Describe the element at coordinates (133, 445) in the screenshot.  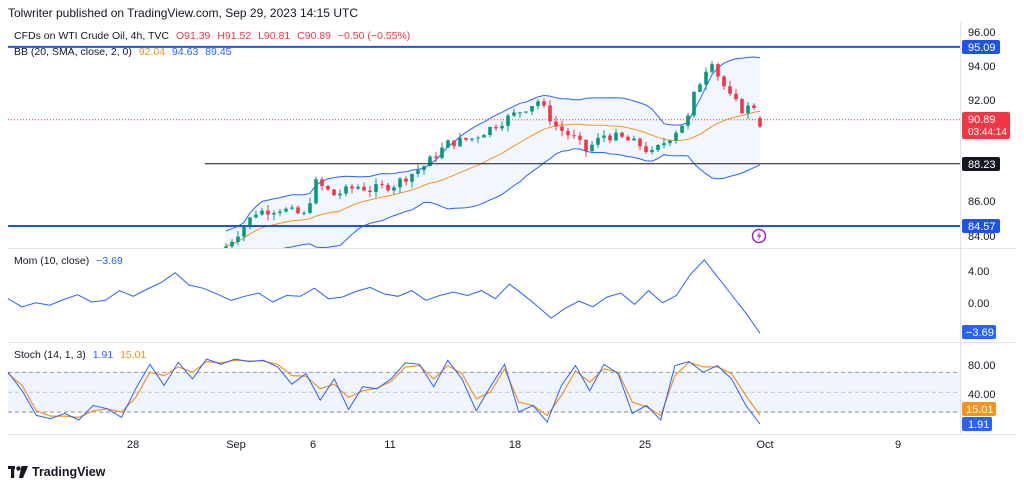
I see `time-label: 28` at that location.